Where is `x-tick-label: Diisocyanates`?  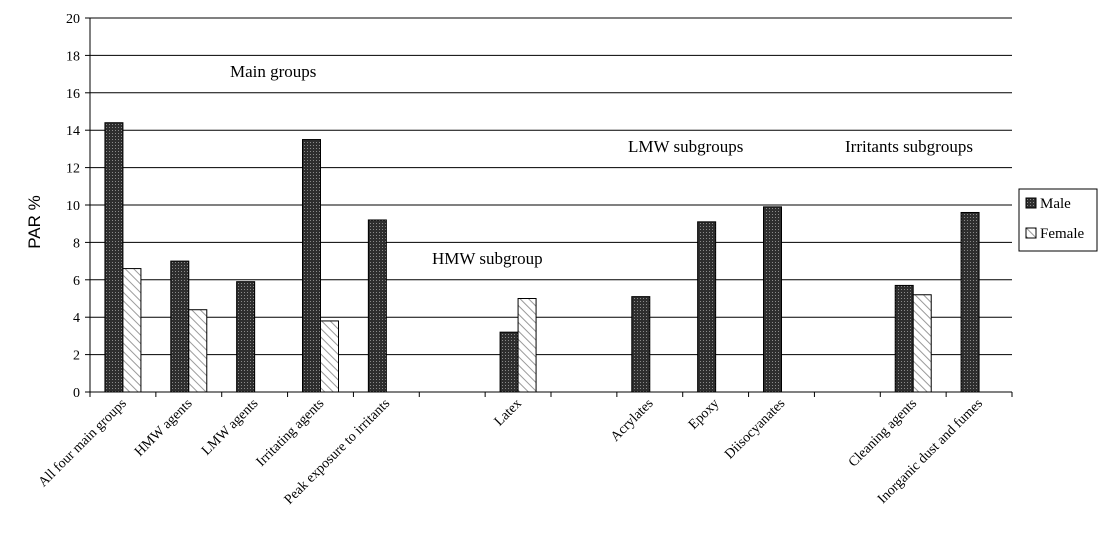 x-tick-label: Diisocyanates is located at coordinates (755, 429).